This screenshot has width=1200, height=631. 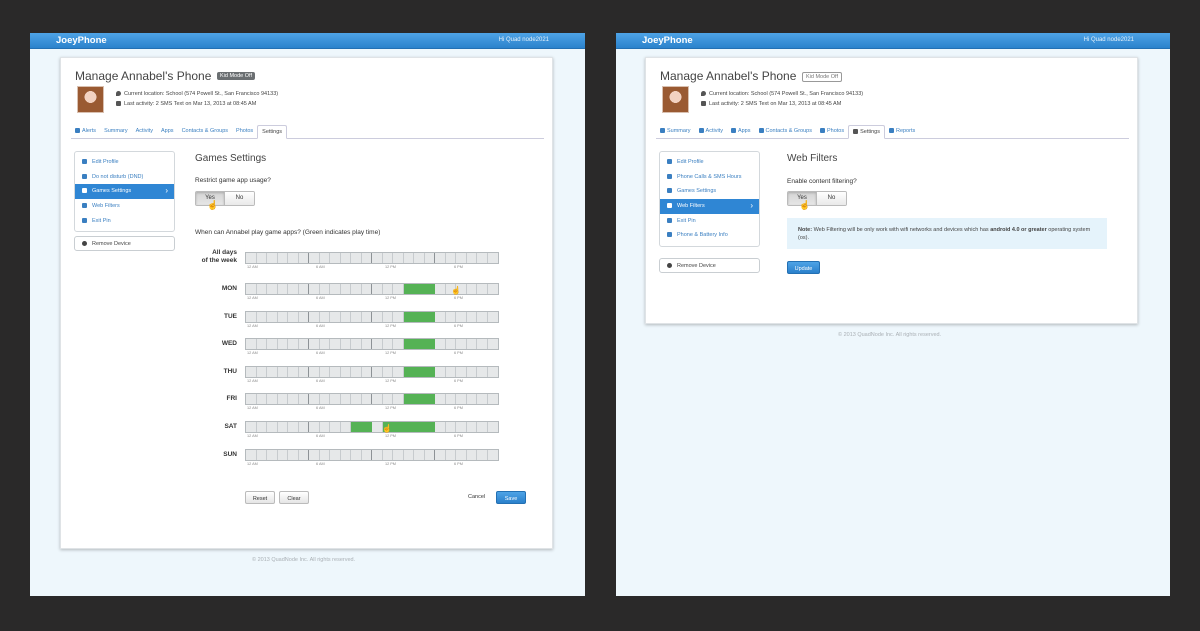 I want to click on tab-reports: Reports, so click(x=902, y=132).